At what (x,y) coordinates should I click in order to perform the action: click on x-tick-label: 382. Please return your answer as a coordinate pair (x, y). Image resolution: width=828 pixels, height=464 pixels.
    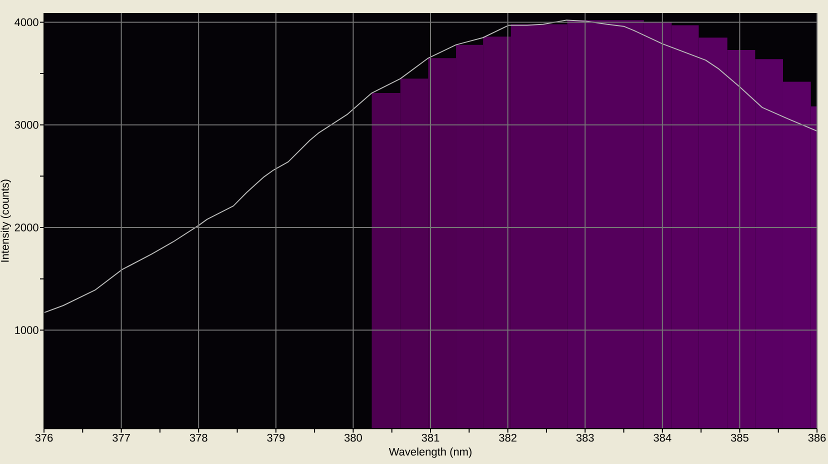
    Looking at the image, I should click on (507, 438).